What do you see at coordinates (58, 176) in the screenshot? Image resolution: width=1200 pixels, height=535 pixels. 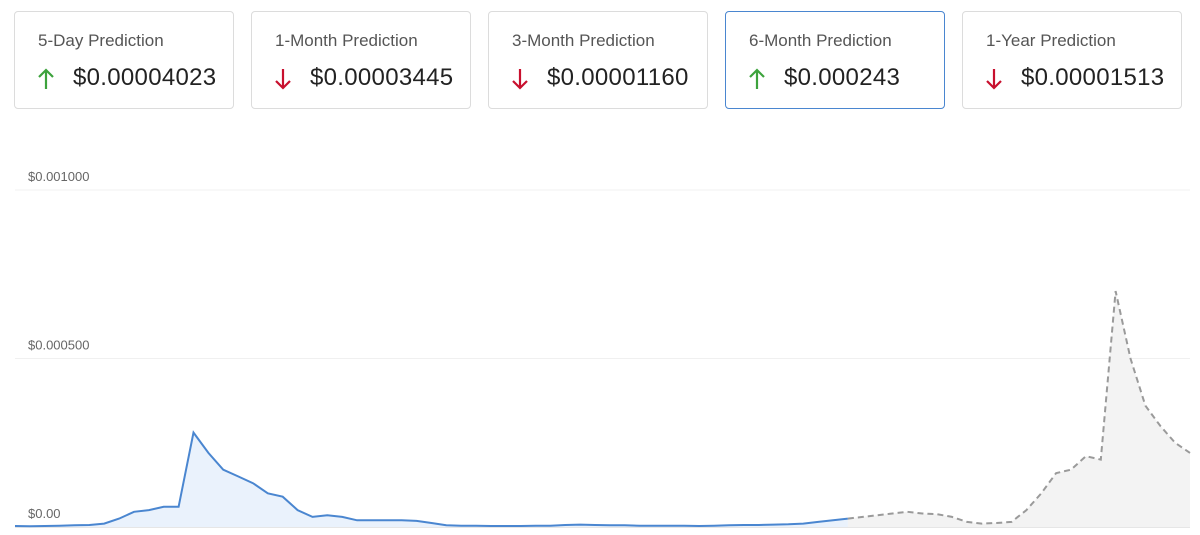 I see `y-tick-label: $0.001000` at bounding box center [58, 176].